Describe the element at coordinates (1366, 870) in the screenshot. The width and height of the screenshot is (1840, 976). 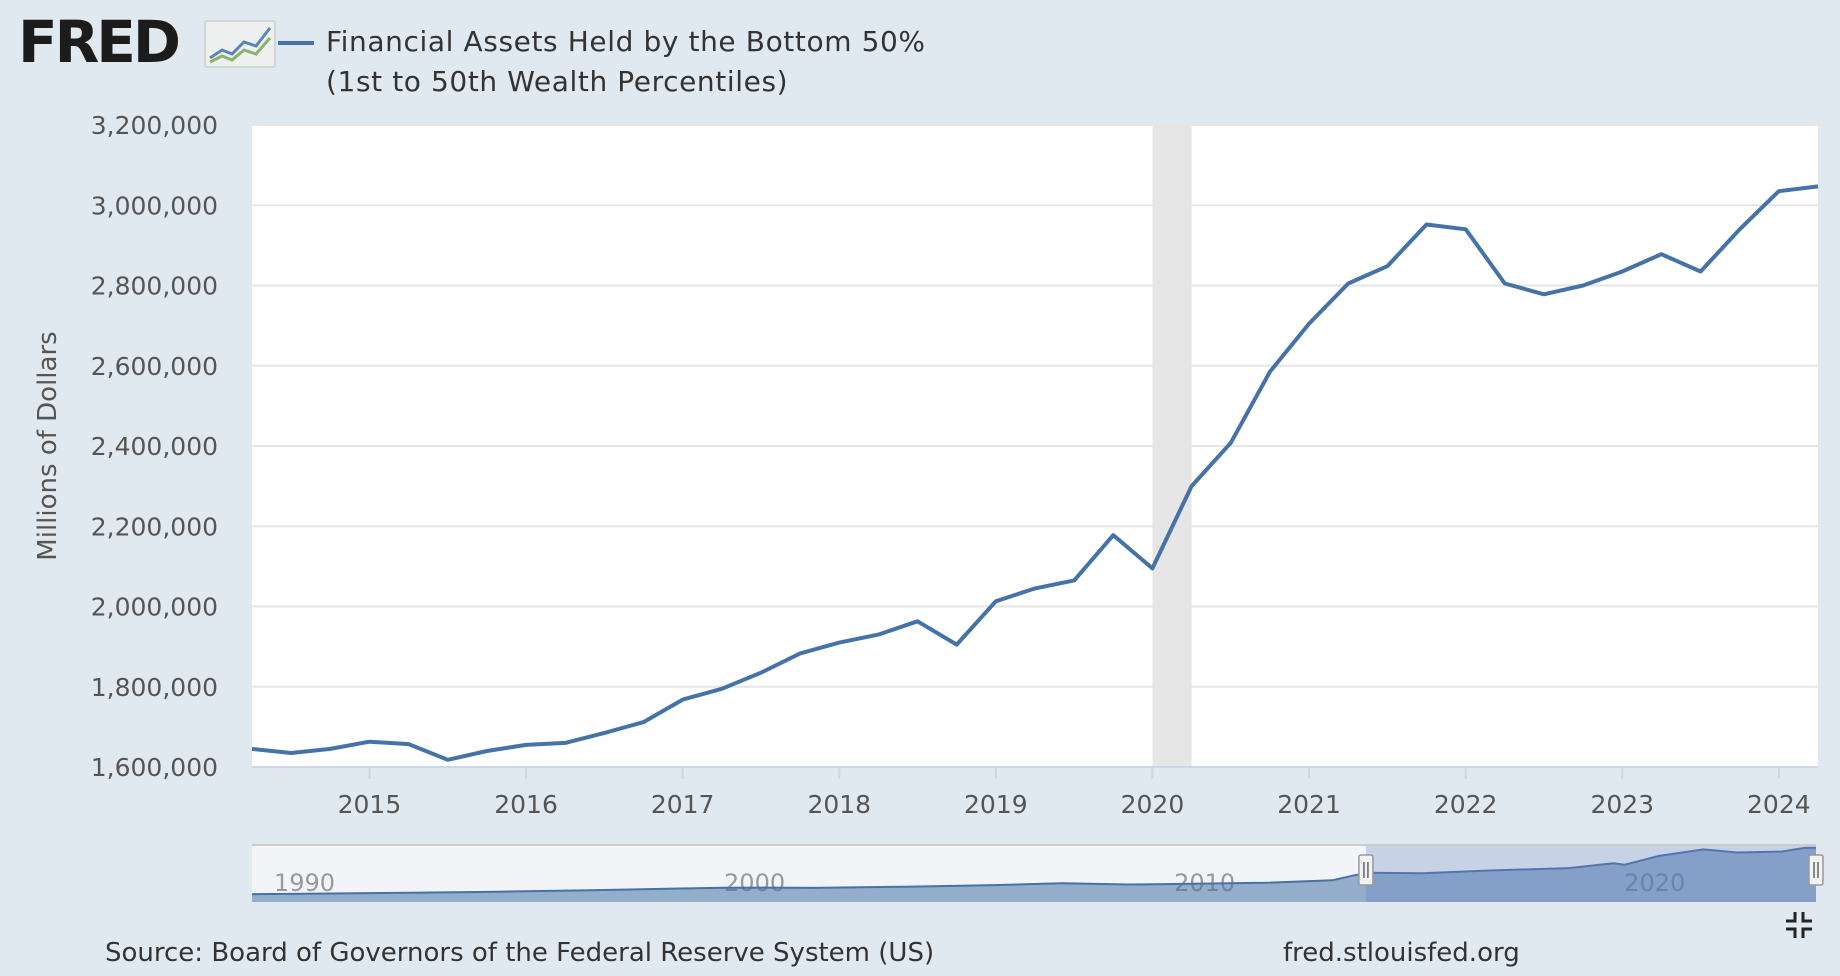
I see `navigator-handle-left` at that location.